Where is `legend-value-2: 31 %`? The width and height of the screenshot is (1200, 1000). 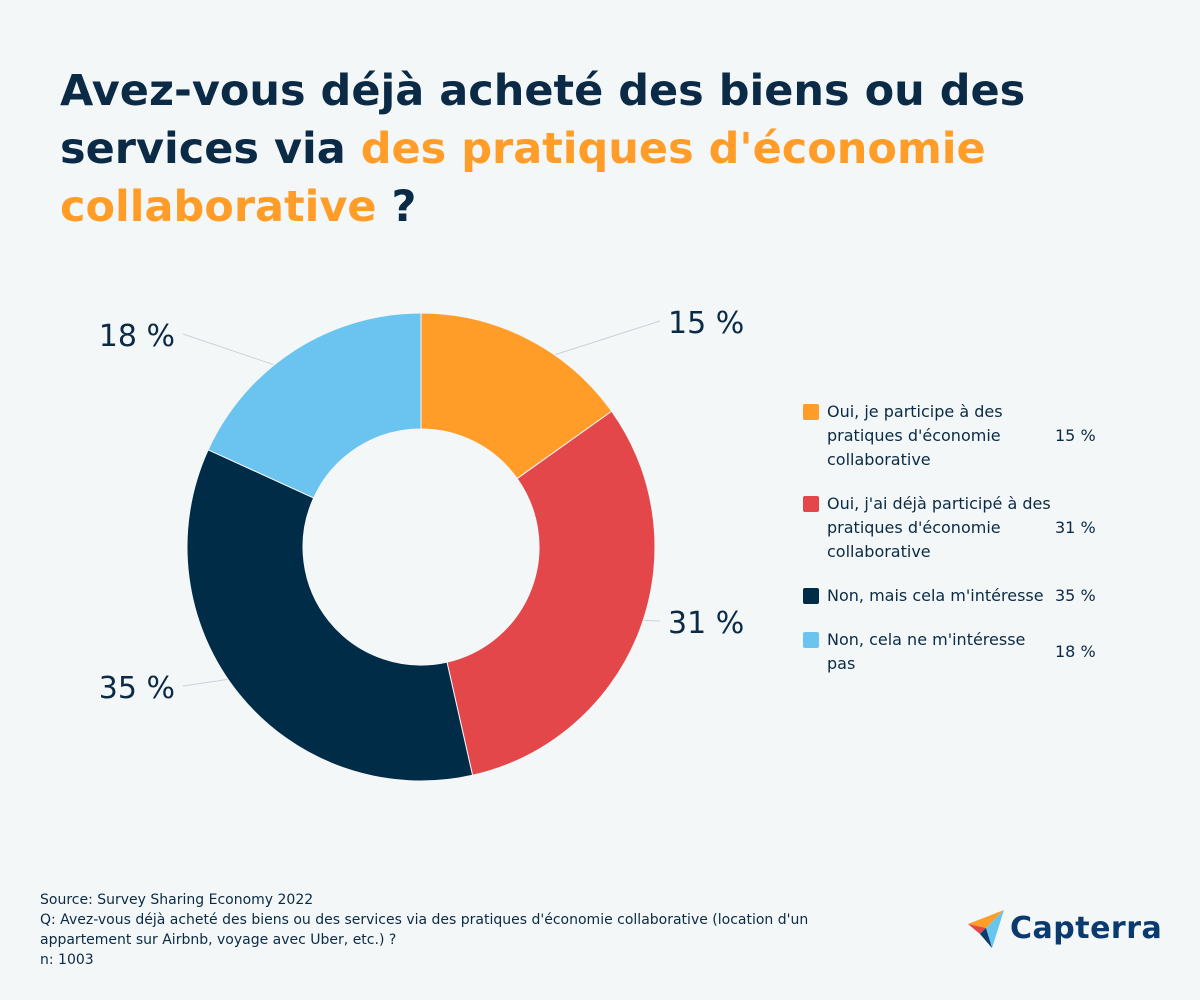
legend-value-2: 31 % is located at coordinates (1075, 527).